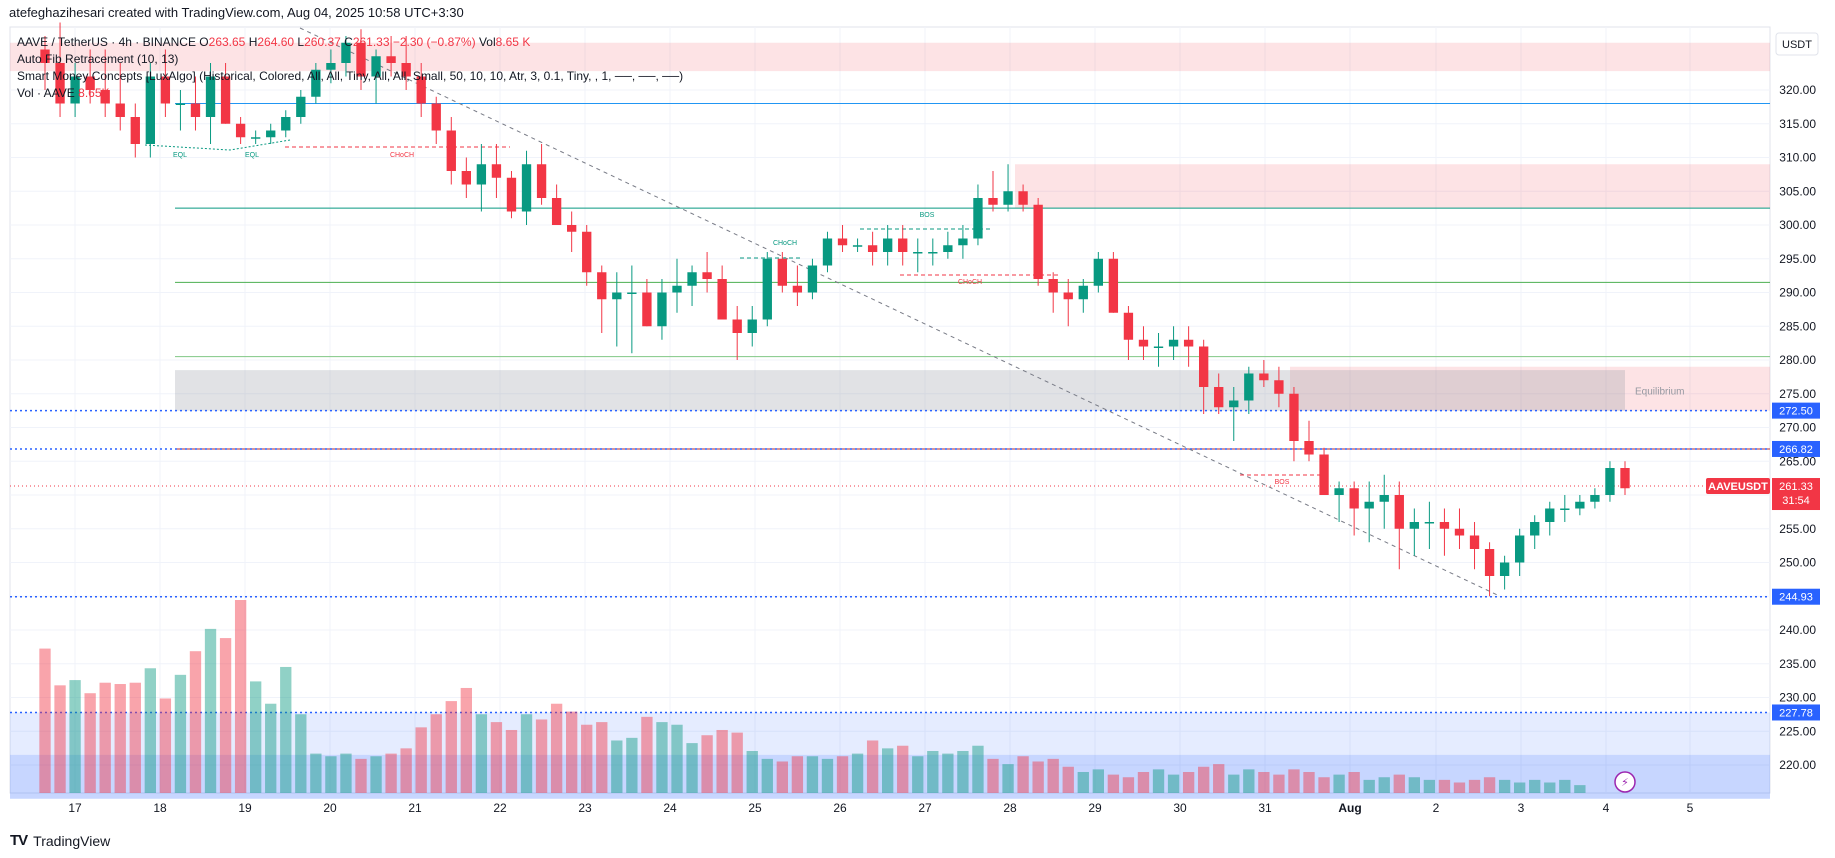 Image resolution: width=1835 pixels, height=858 pixels. I want to click on price-label-text: 227.78, so click(1796, 713).